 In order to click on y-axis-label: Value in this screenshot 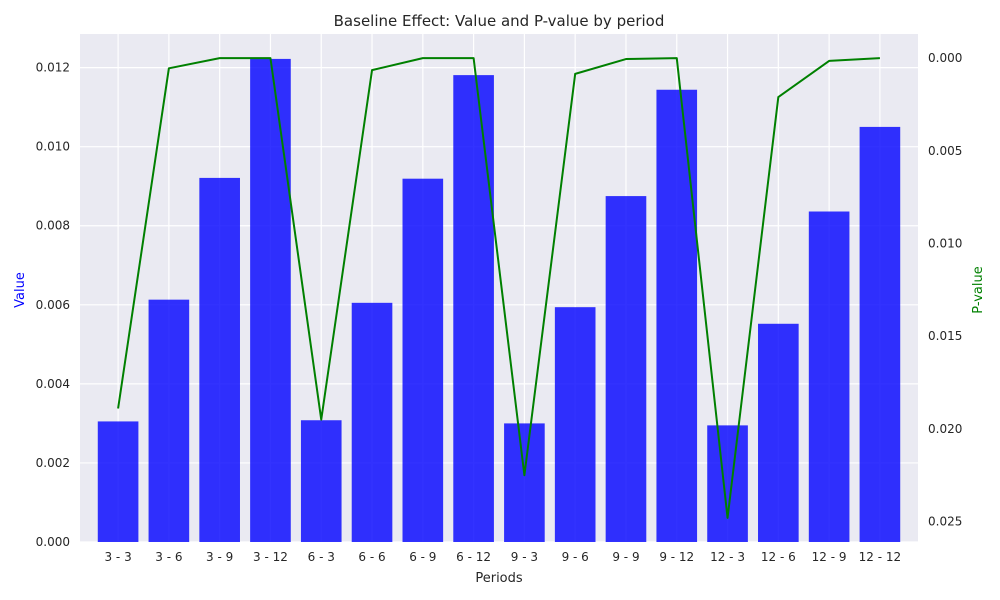, I will do `click(20, 290)`.